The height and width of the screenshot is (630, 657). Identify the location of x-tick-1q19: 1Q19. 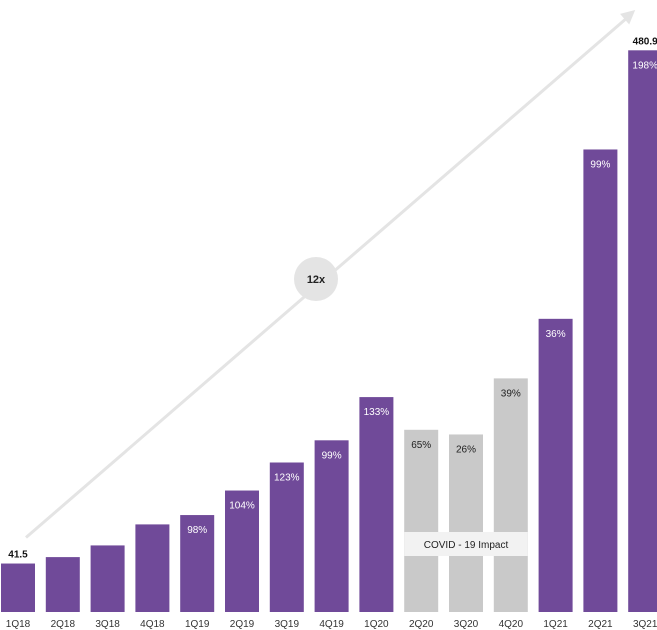
(197, 624).